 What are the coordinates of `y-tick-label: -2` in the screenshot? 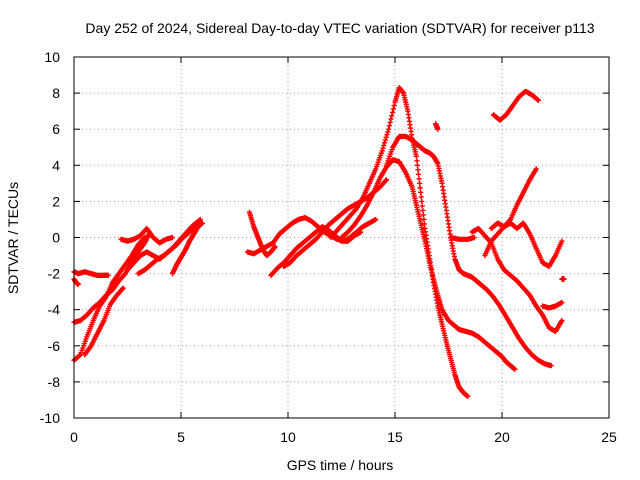 It's located at (54, 274).